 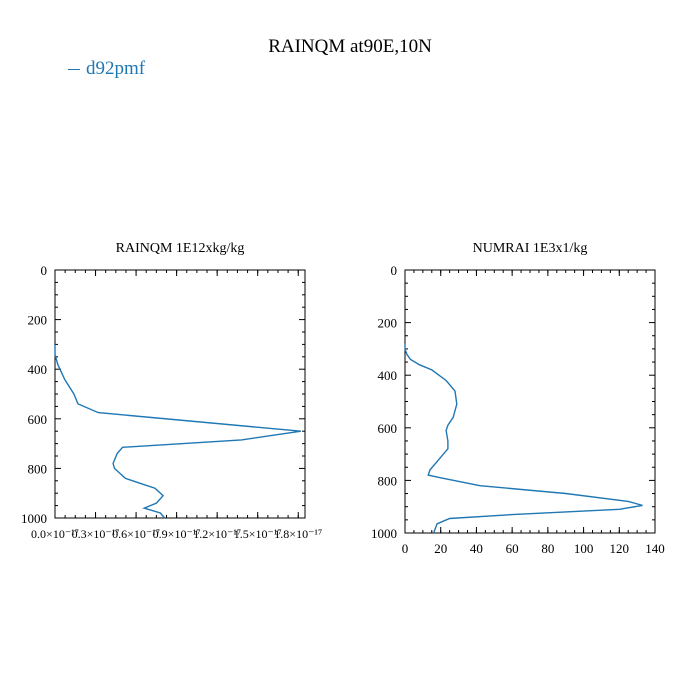 I want to click on y-tick-label-1: 200, so click(x=38, y=320).